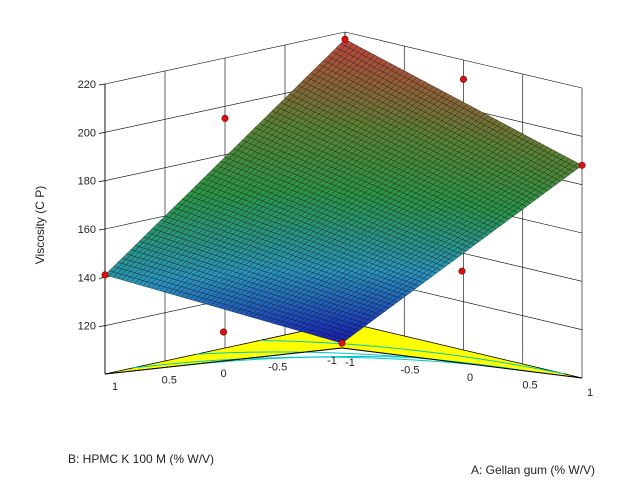  What do you see at coordinates (40, 225) in the screenshot?
I see `z-axis-label: Viscosity (C P)` at bounding box center [40, 225].